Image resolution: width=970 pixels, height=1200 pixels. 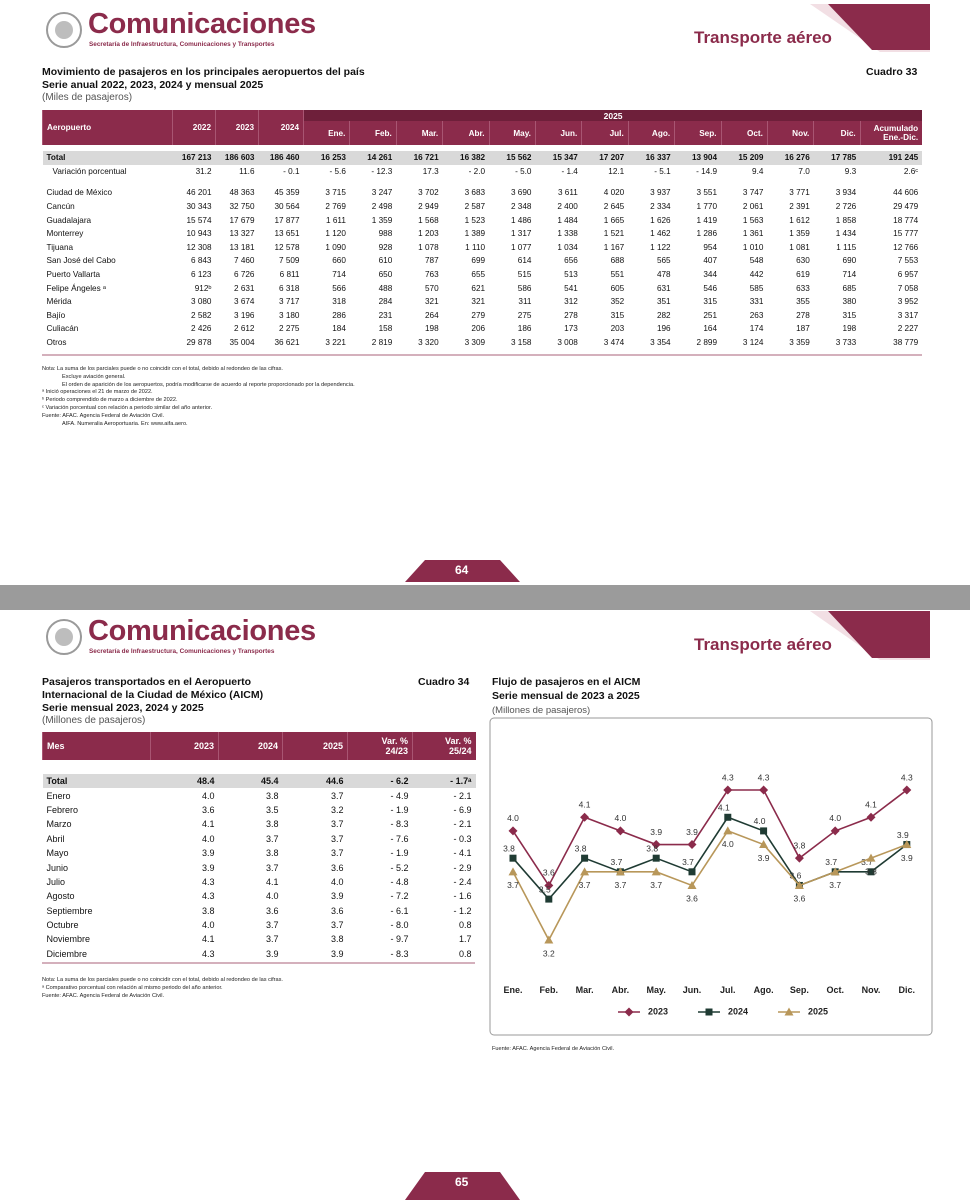 What do you see at coordinates (335, 343) in the screenshot?
I see `table-cell: 3 221` at bounding box center [335, 343].